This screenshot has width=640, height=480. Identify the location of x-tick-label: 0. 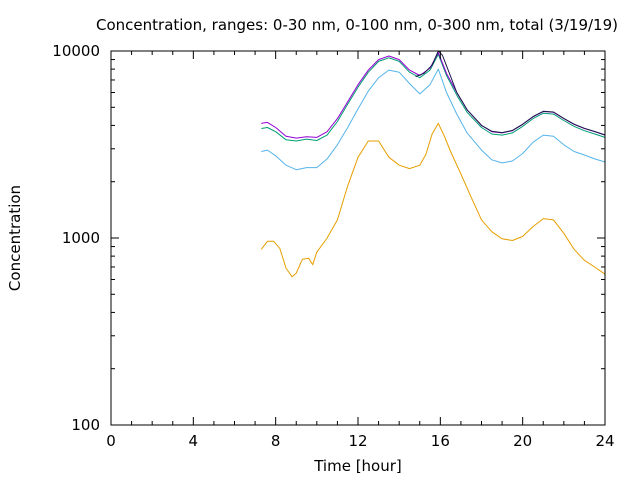
(111, 441).